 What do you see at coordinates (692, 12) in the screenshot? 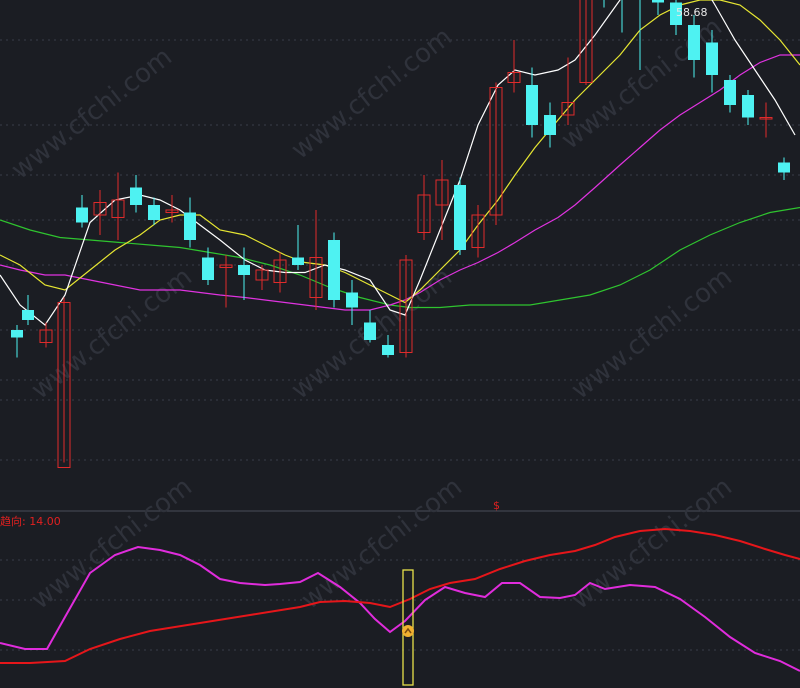
I see `max-price-label: 58.68` at bounding box center [692, 12].